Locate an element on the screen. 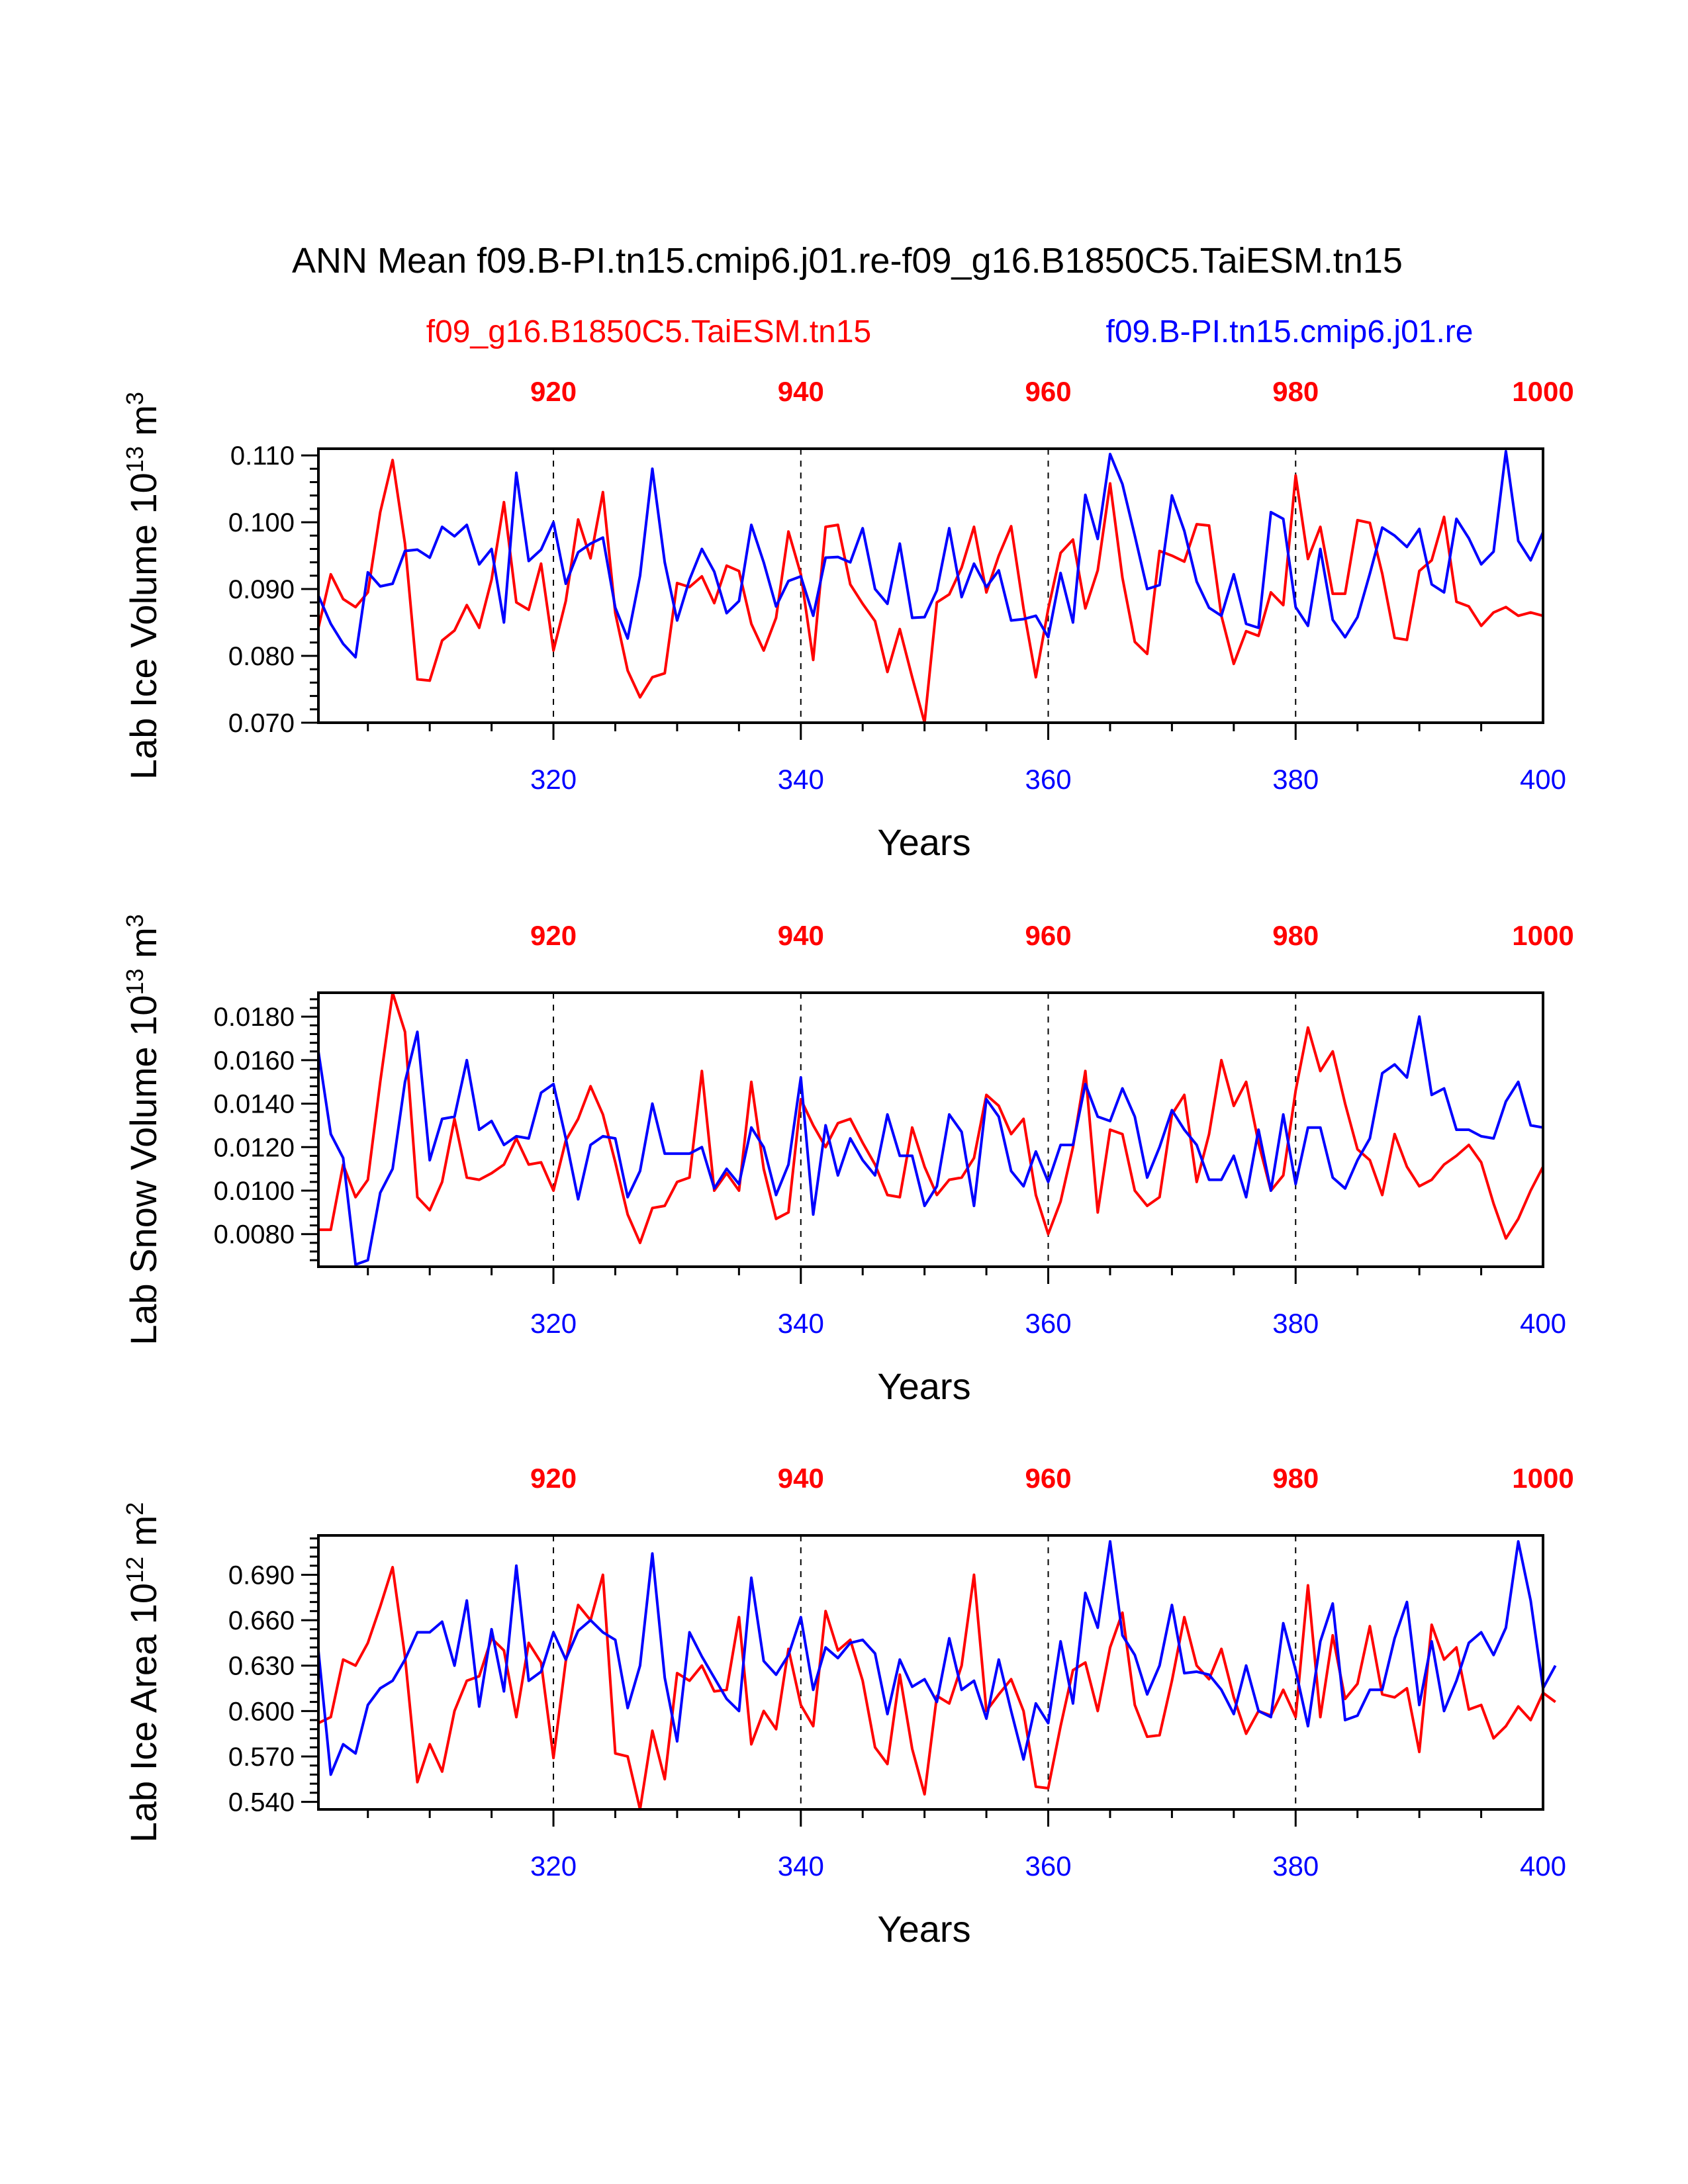  y-tick-label: 0.110 is located at coordinates (262, 456).